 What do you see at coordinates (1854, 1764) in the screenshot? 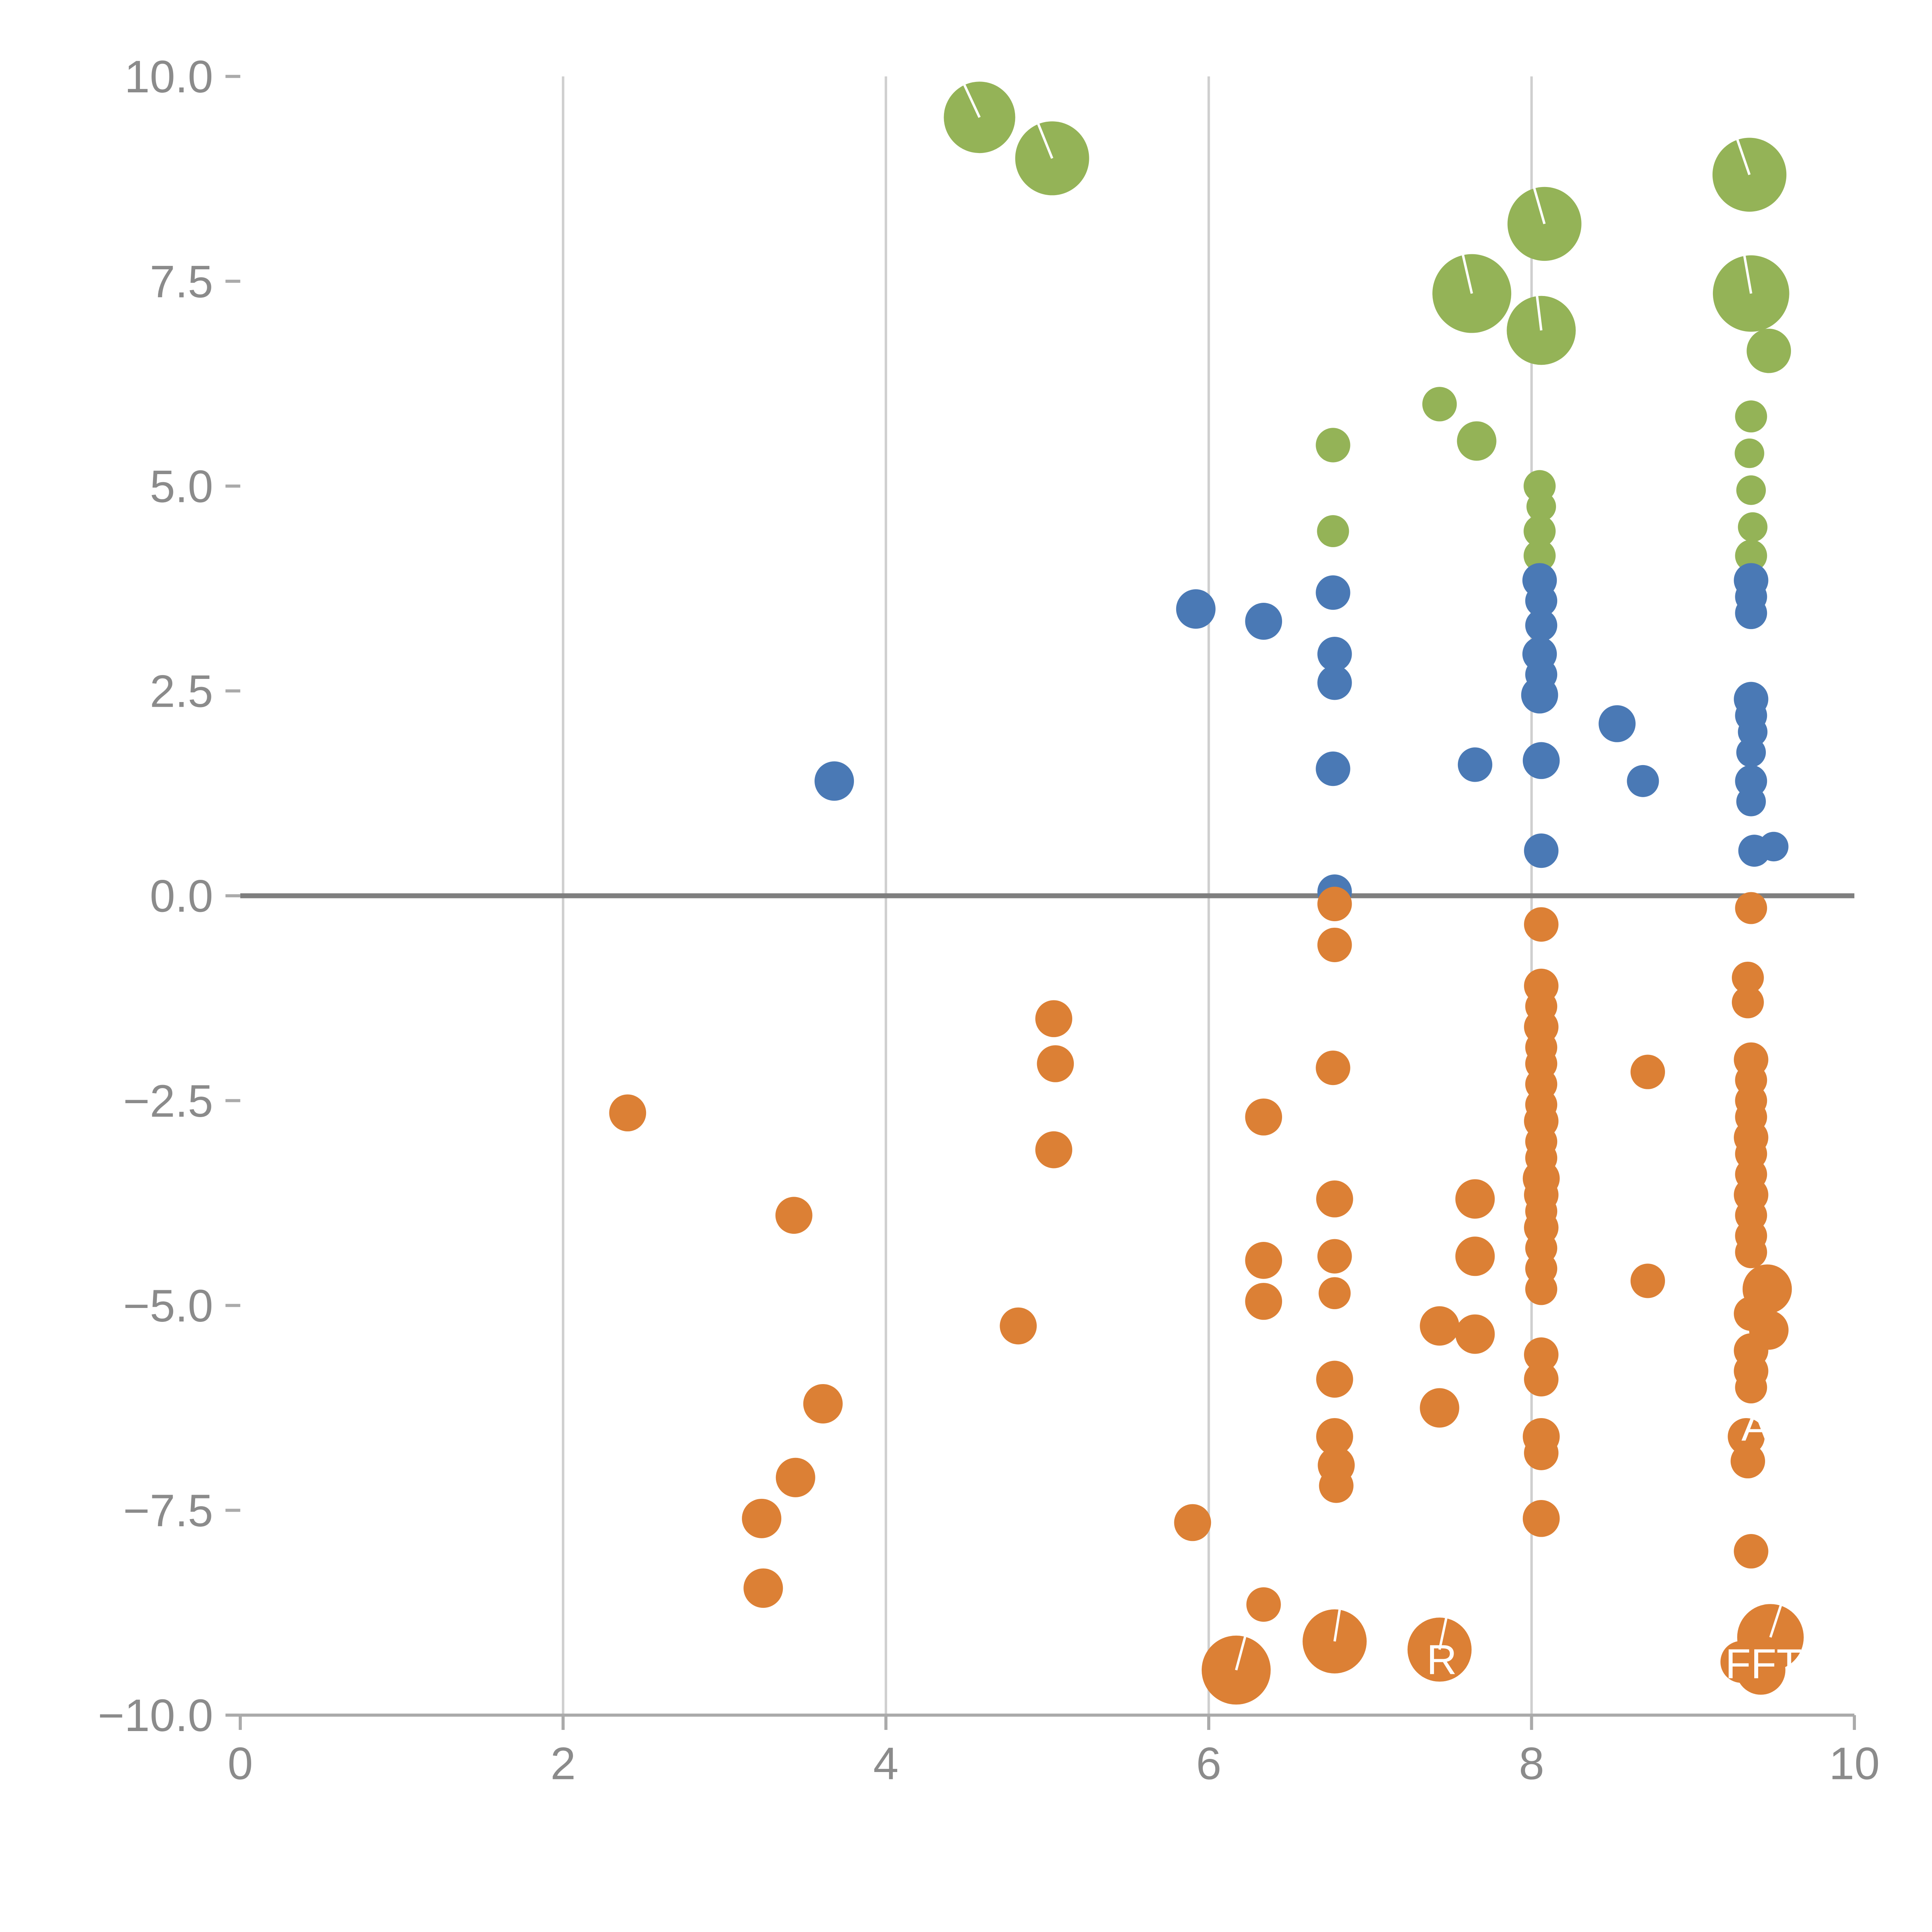
I see `x-tick-label: 10` at bounding box center [1854, 1764].